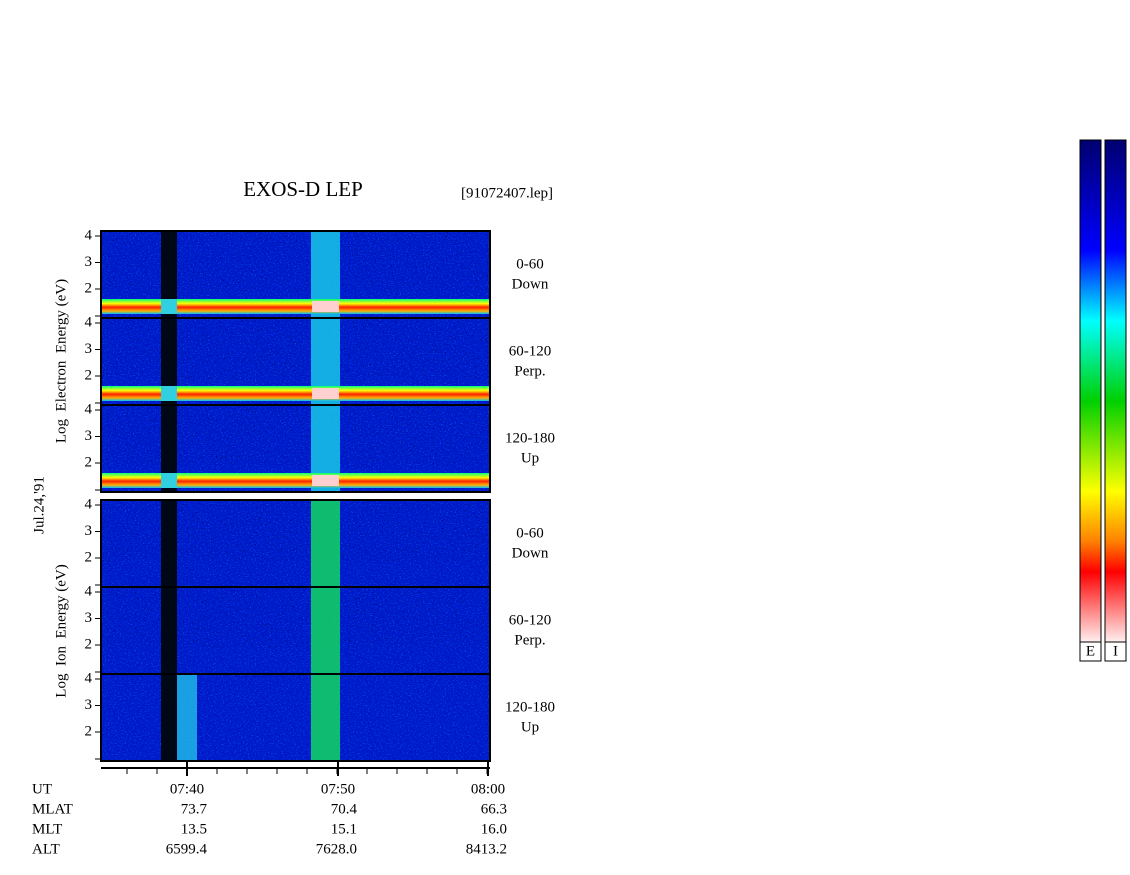  What do you see at coordinates (39, 505) in the screenshot?
I see `date: Jul.24,'91` at bounding box center [39, 505].